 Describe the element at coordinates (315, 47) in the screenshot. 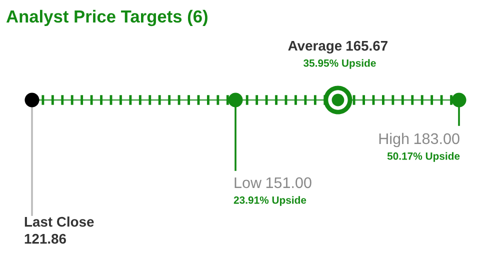

I see `category-label: Average` at that location.